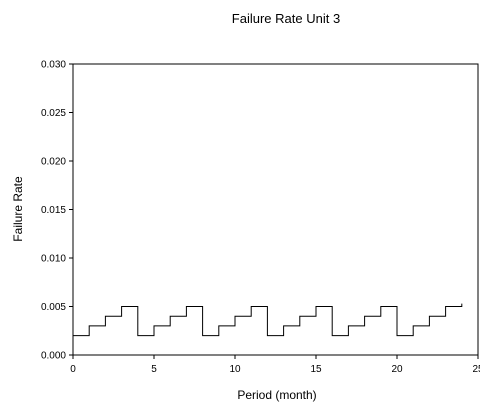  What do you see at coordinates (268, 320) in the screenshot?
I see `failure-rate-series-line` at bounding box center [268, 320].